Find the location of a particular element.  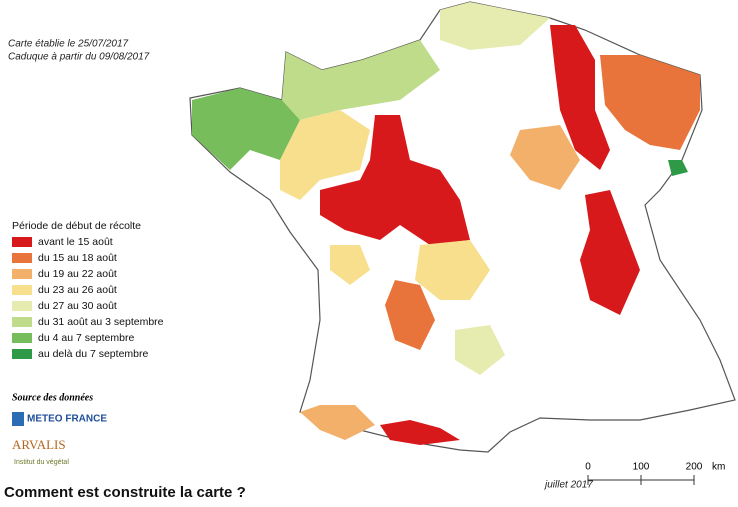

legend-label: du 19 au 22 août is located at coordinates (77, 274).